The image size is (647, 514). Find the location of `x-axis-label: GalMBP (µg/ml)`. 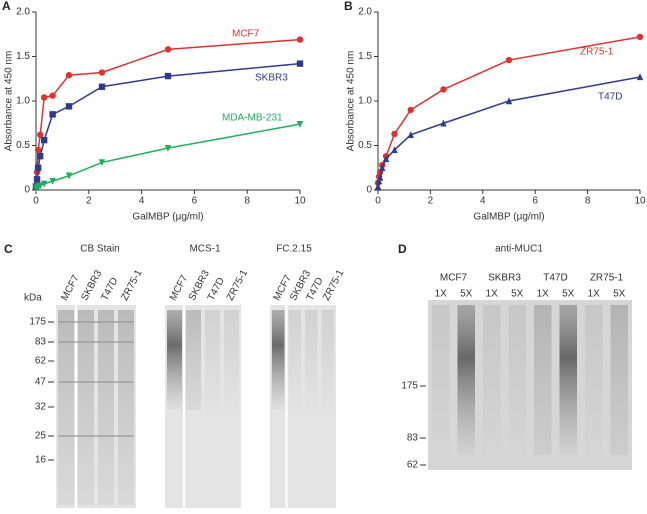

x-axis-label: GalMBP (µg/ml) is located at coordinates (508, 217).